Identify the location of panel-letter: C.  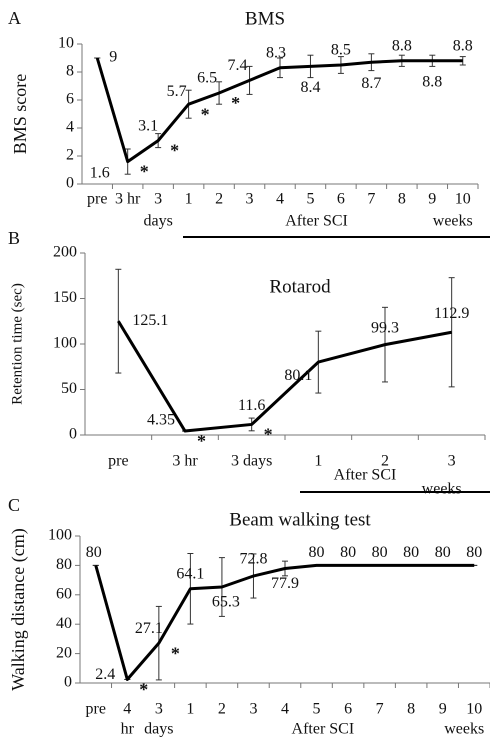
(14, 505).